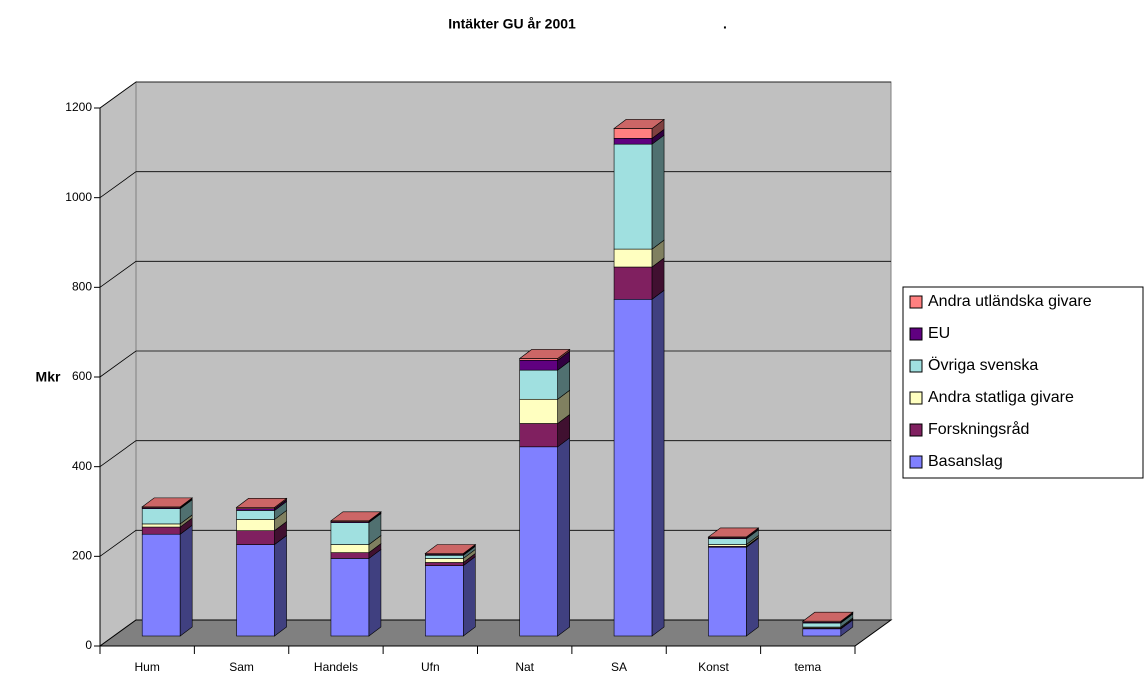  Describe the element at coordinates (147, 666) in the screenshot. I see `x-tick-label: Hum` at that location.